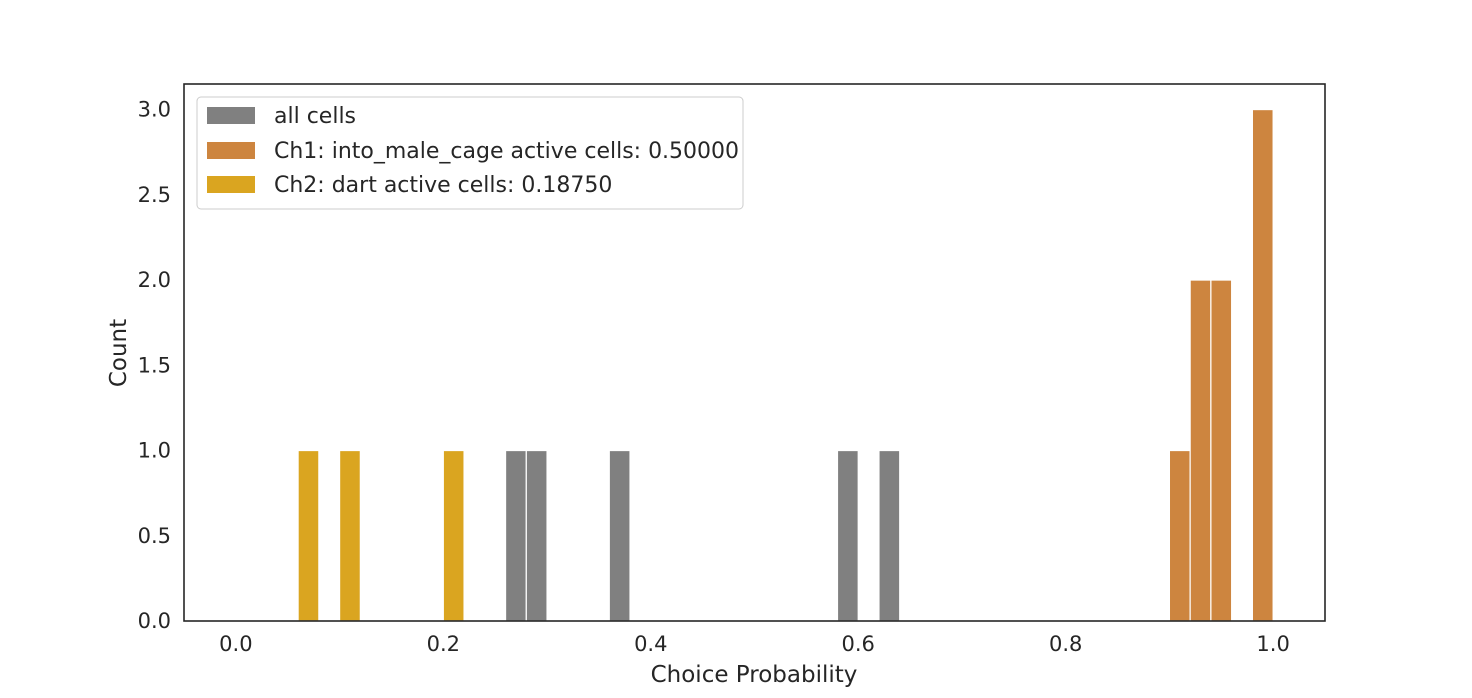  Describe the element at coordinates (154, 536) in the screenshot. I see `y-tick-label: 0.5` at that location.